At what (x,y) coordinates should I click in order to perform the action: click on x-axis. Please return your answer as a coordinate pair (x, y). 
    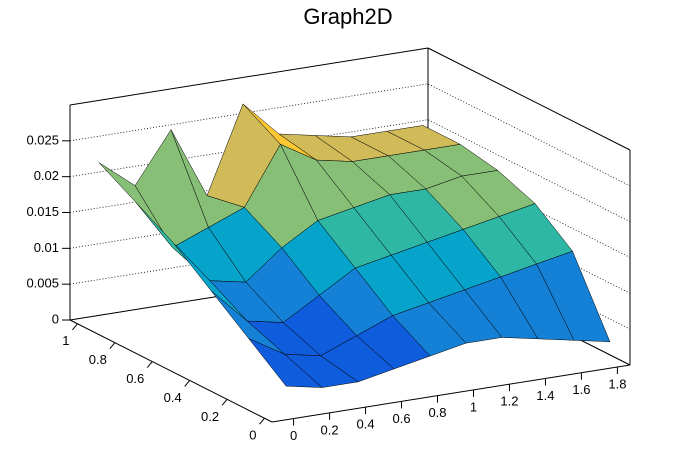
    Looking at the image, I should click on (451, 393).